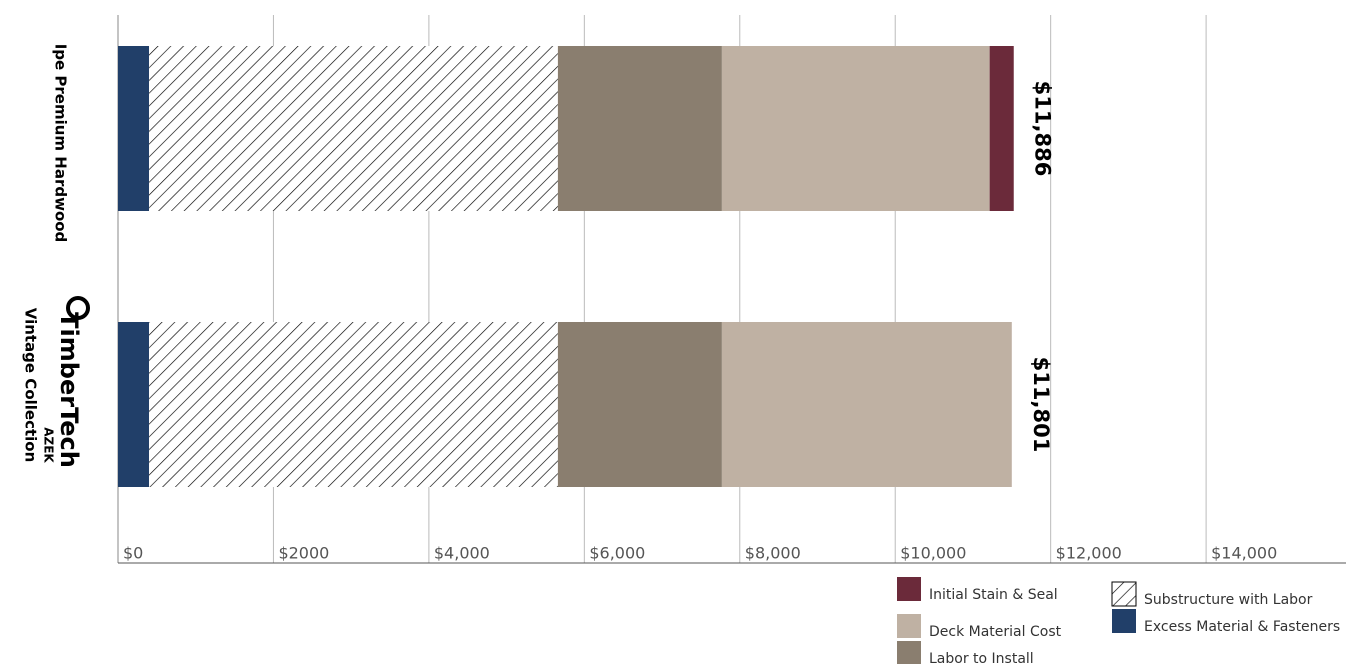  Describe the element at coordinates (462, 553) in the screenshot. I see `x-tick-label: $4,000` at that location.